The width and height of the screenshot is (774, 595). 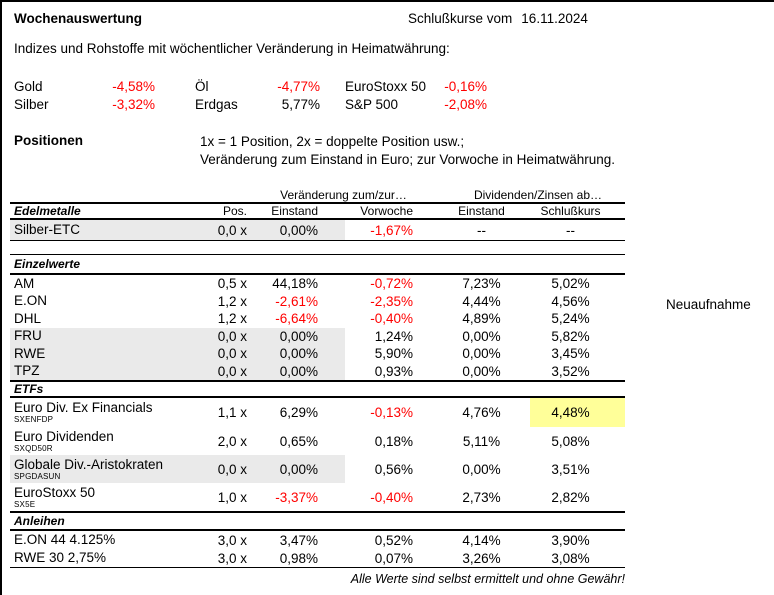 What do you see at coordinates (232, 497) in the screenshot?
I see `position-size: 1,0 x` at bounding box center [232, 497].